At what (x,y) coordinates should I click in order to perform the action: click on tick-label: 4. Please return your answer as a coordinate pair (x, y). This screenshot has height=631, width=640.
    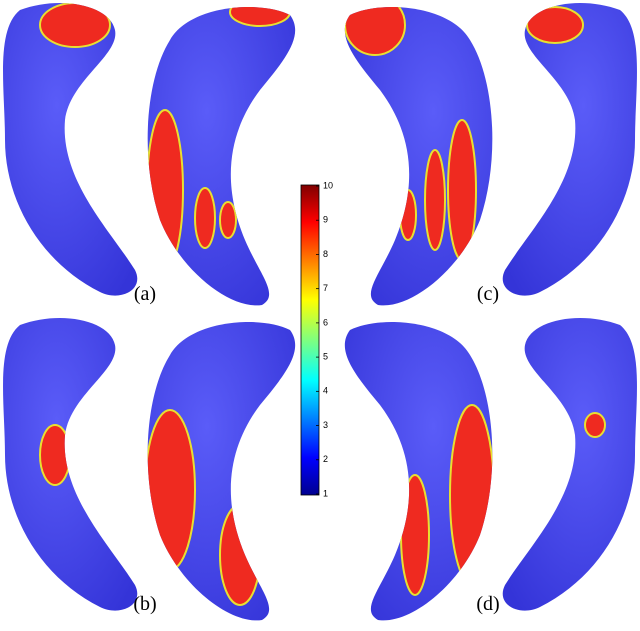
    Looking at the image, I should click on (325, 391).